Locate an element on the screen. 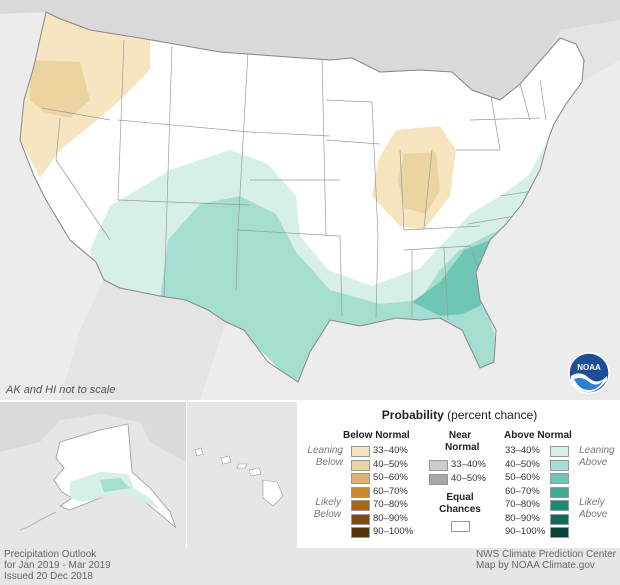 Image resolution: width=620 pixels, height=585 pixels. below-normal-header: Below Normal is located at coordinates (376, 435).